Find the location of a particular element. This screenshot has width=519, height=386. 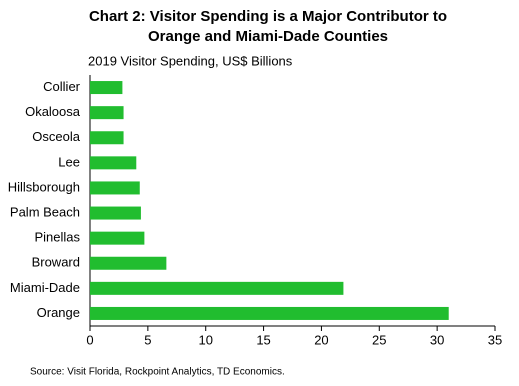

x-tick-label: 10 is located at coordinates (205, 339).